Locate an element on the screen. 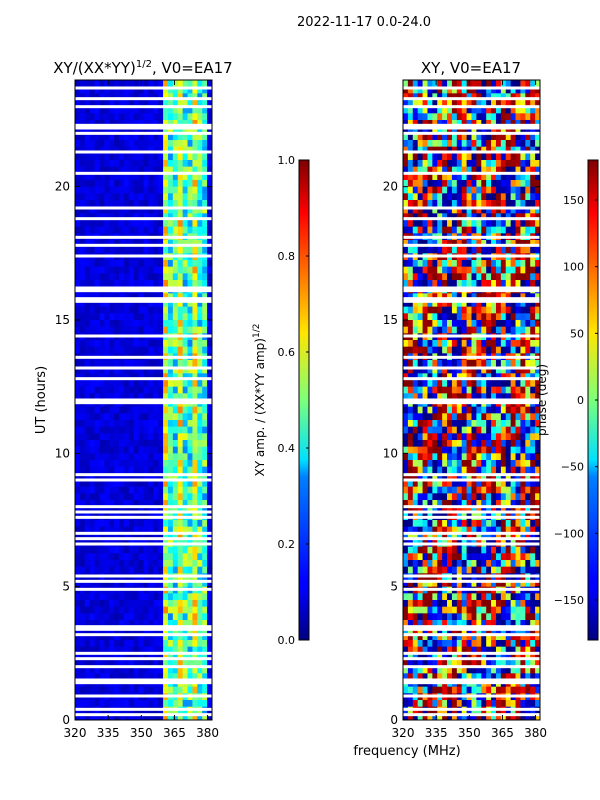 The image size is (600, 800). data-gap is located at coordinates (143, 659).